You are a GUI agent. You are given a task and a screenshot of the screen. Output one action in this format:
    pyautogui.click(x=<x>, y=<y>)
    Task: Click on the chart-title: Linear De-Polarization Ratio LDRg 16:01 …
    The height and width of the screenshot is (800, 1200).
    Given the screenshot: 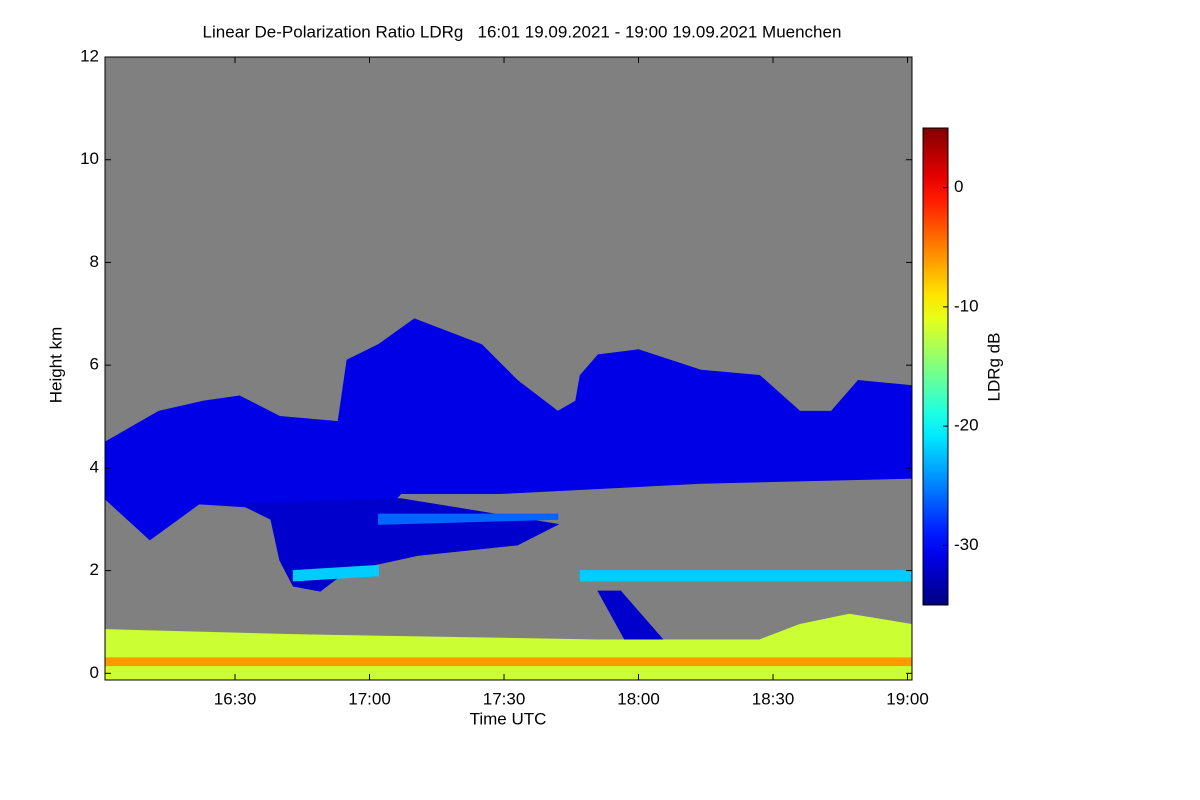 What is the action you would take?
    pyautogui.click(x=522, y=31)
    